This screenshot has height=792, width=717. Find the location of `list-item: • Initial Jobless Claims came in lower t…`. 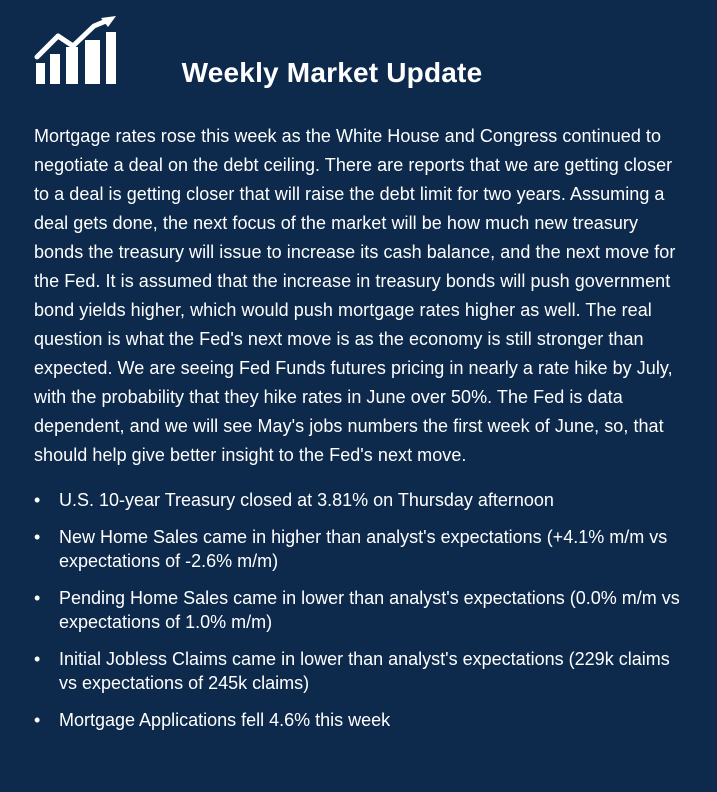

list-item: • Initial Jobless Claims came in lower t… is located at coordinates (360, 671).